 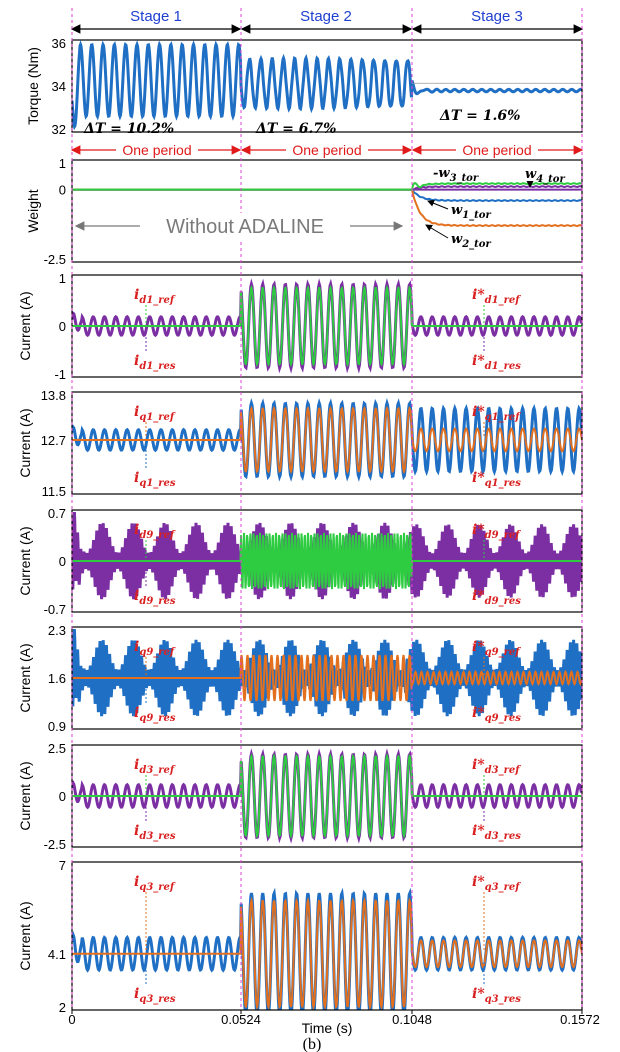 I want to click on y-tick-id1-2: -1, so click(x=60, y=374).